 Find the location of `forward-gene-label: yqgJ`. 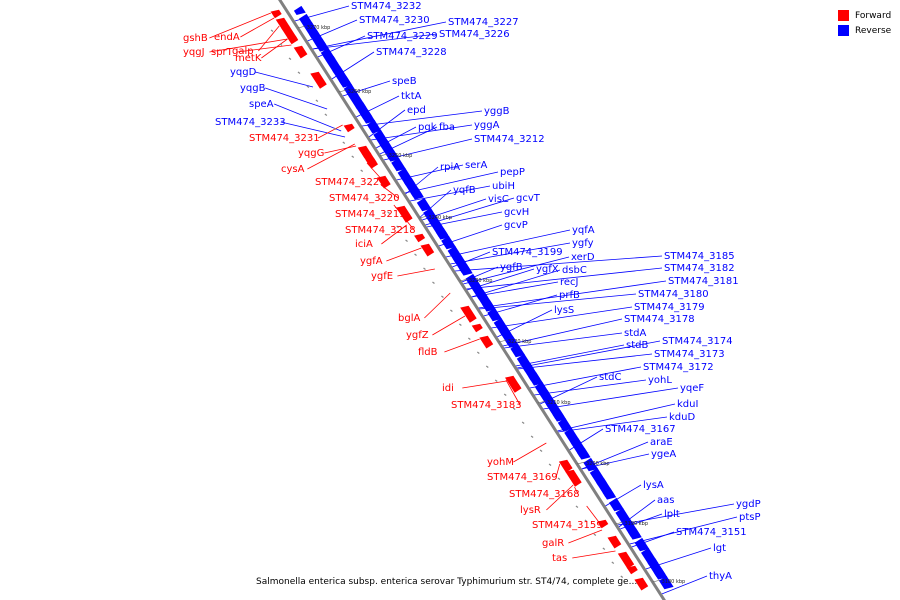

forward-gene-label: yqgJ is located at coordinates (194, 52).